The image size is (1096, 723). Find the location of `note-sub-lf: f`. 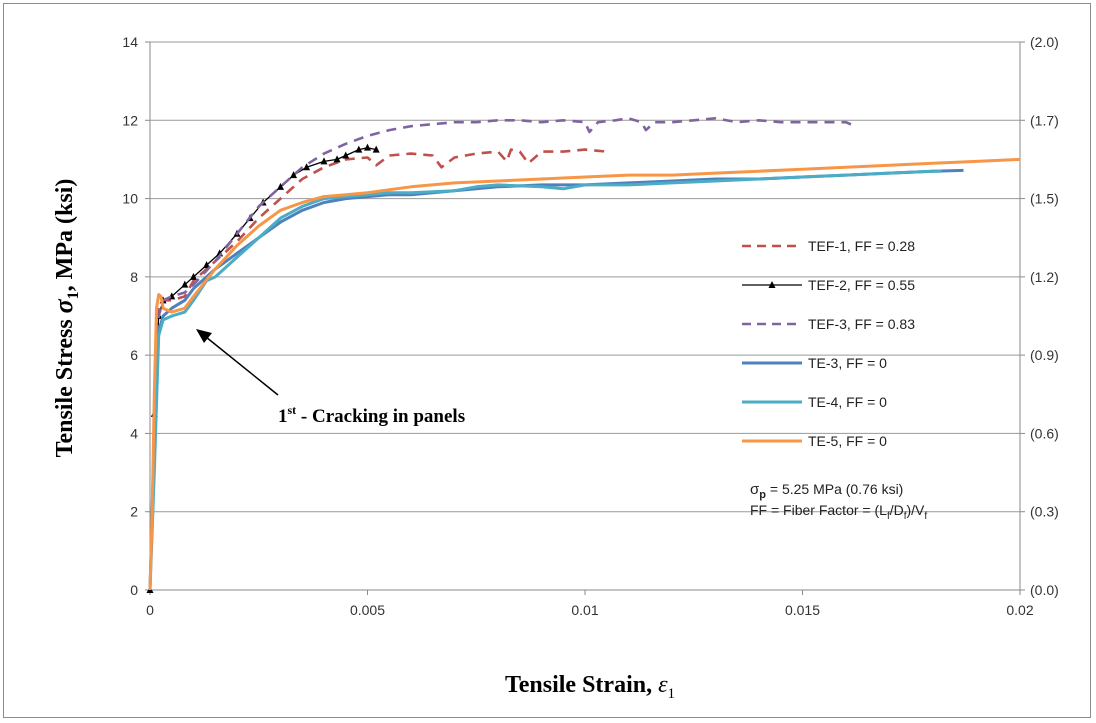

note-sub-lf: f is located at coordinates (888, 516).